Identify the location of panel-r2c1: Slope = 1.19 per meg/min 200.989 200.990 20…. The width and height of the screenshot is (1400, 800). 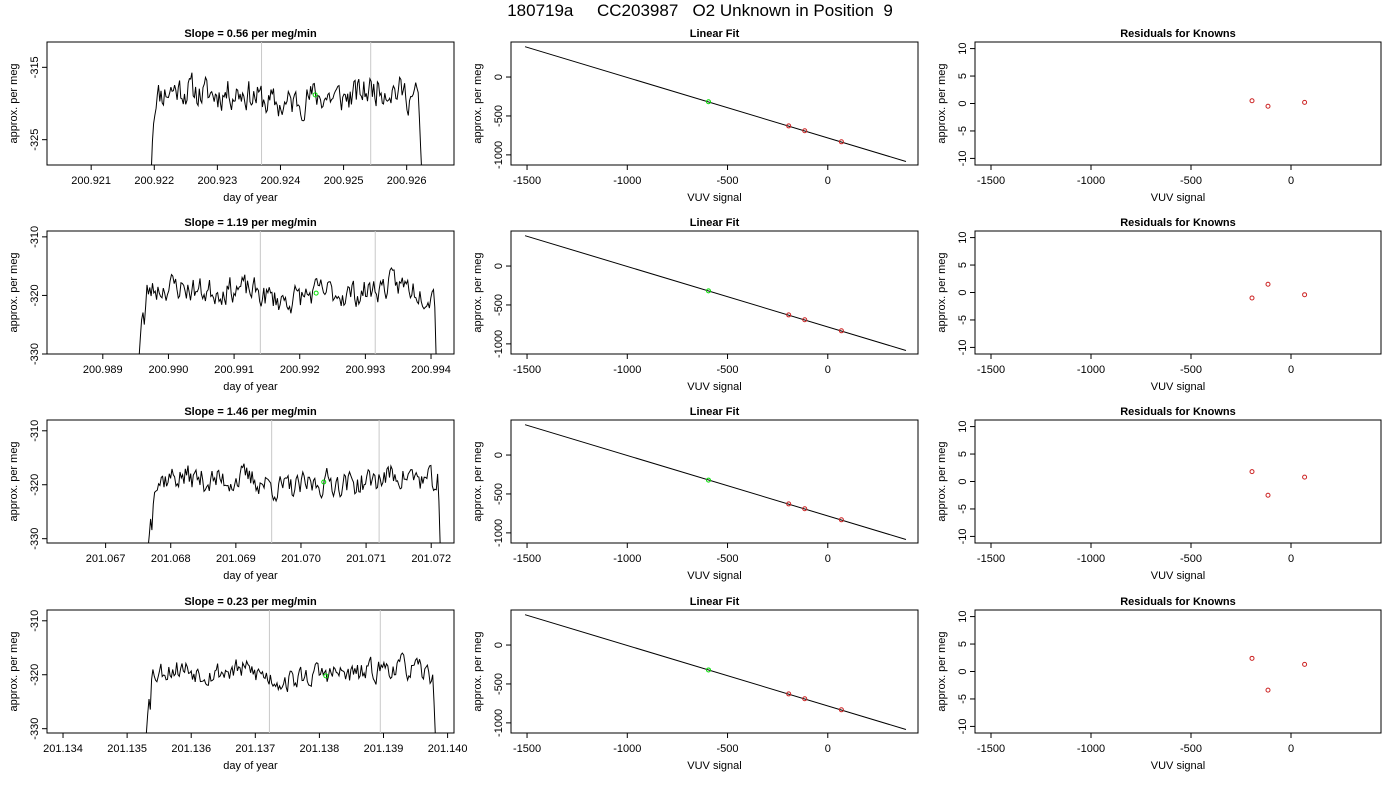
(231, 305).